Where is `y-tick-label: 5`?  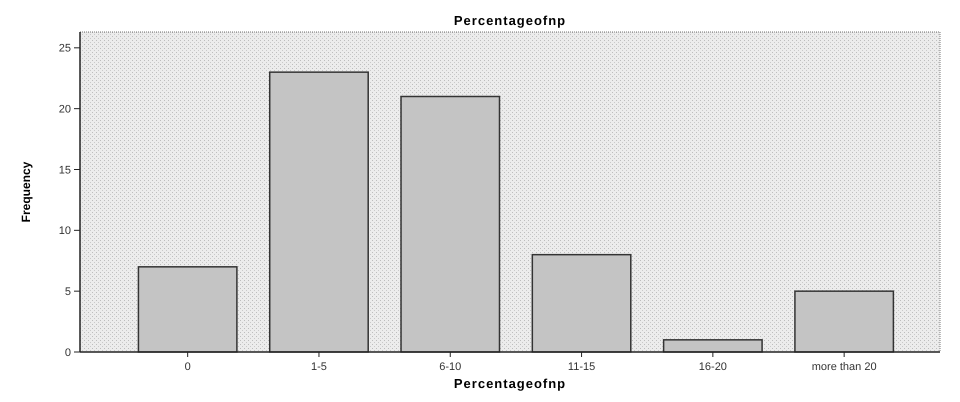 y-tick-label: 5 is located at coordinates (67, 292).